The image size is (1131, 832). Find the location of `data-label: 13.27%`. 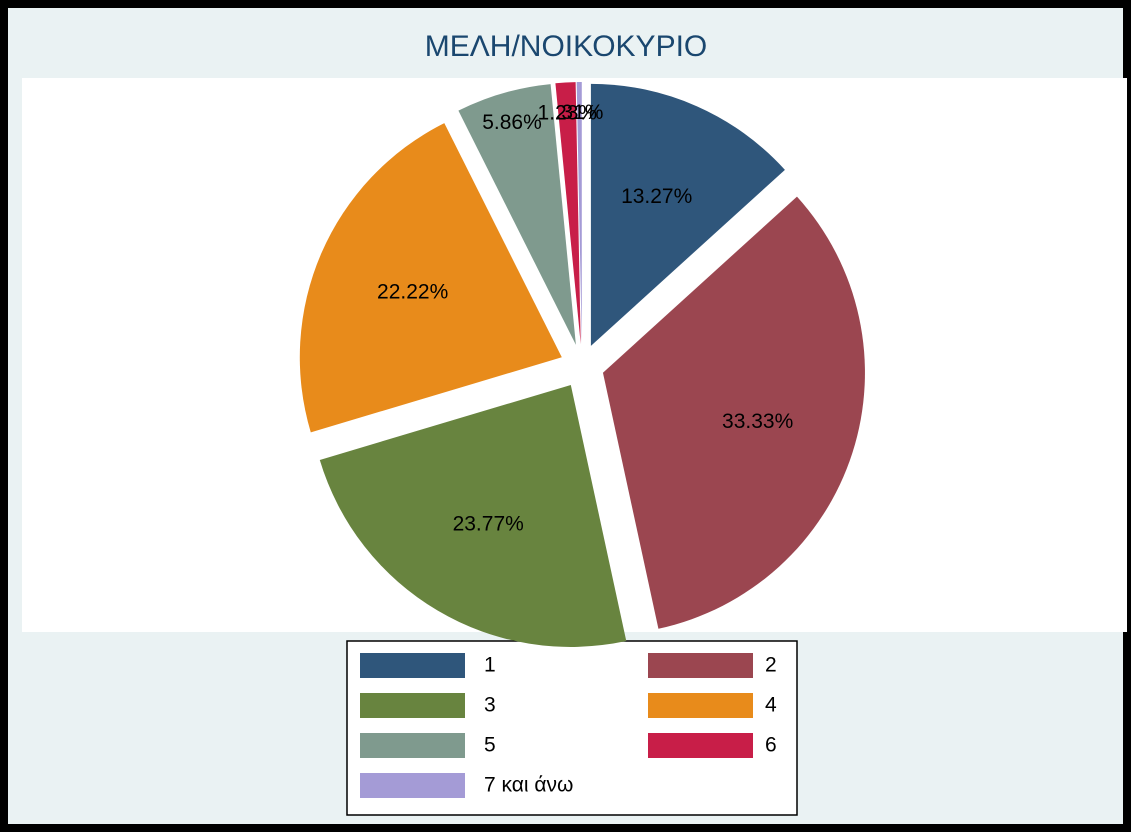

data-label: 13.27% is located at coordinates (656, 196).